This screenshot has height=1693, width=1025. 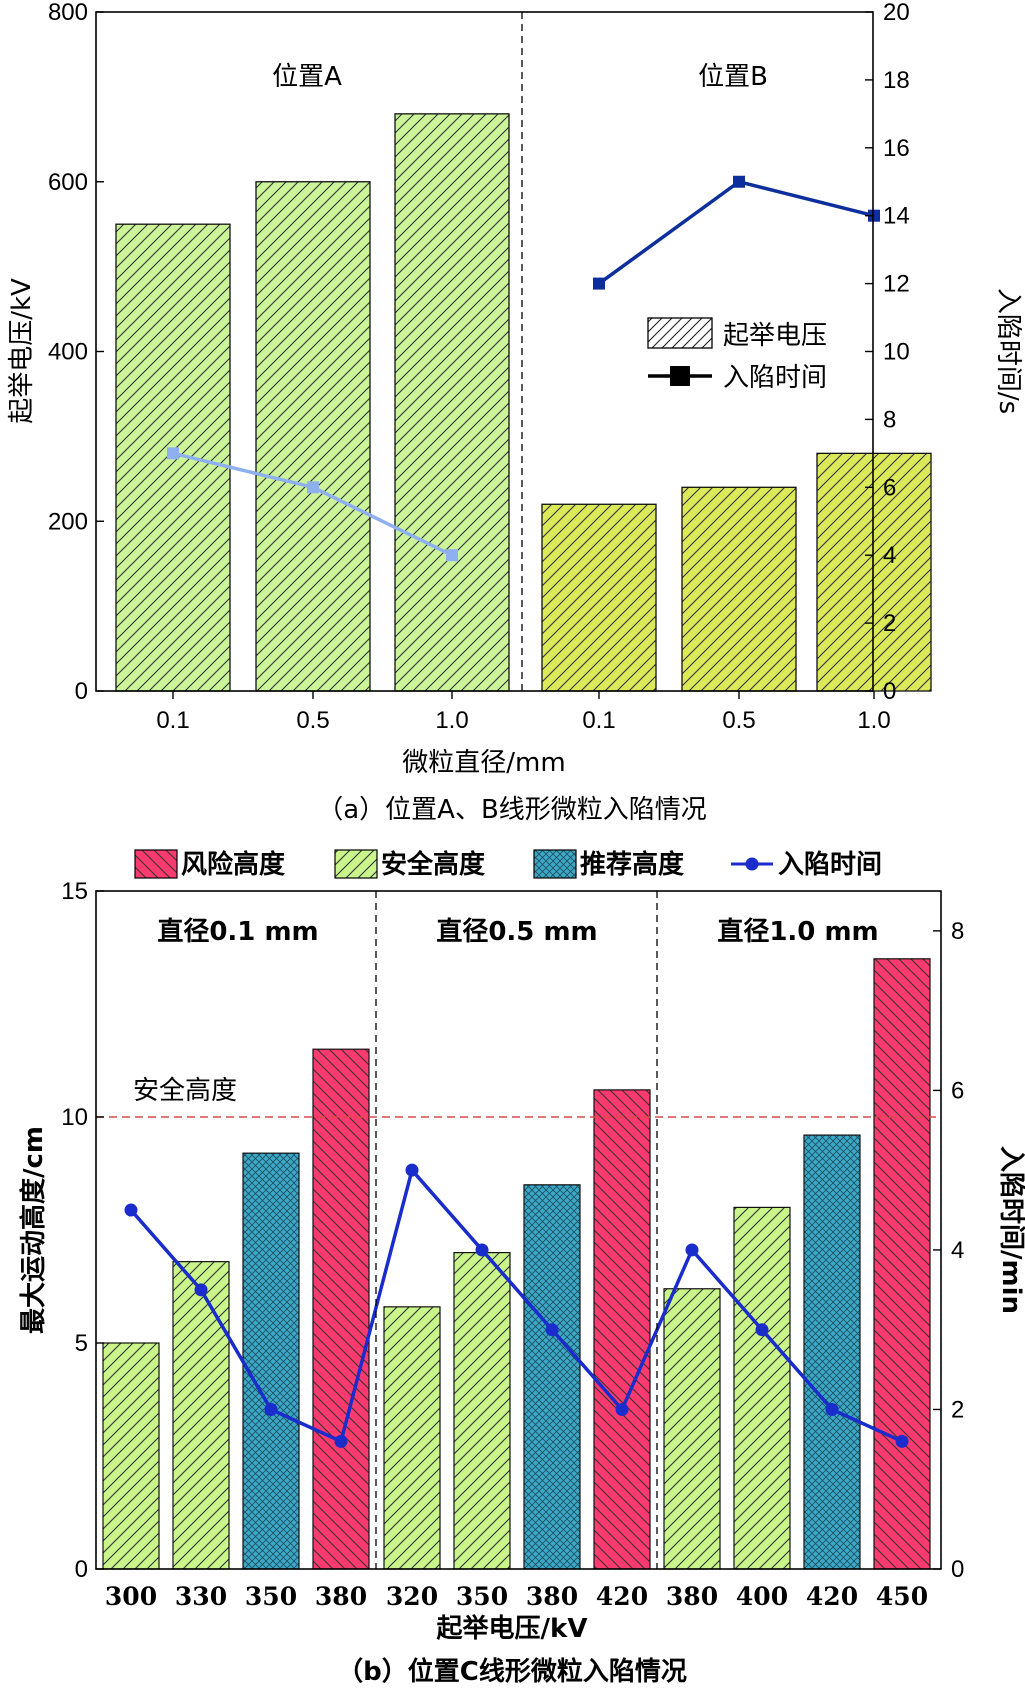 What do you see at coordinates (775, 378) in the screenshot?
I see `legend-label-trap-time: 入陷时间` at bounding box center [775, 378].